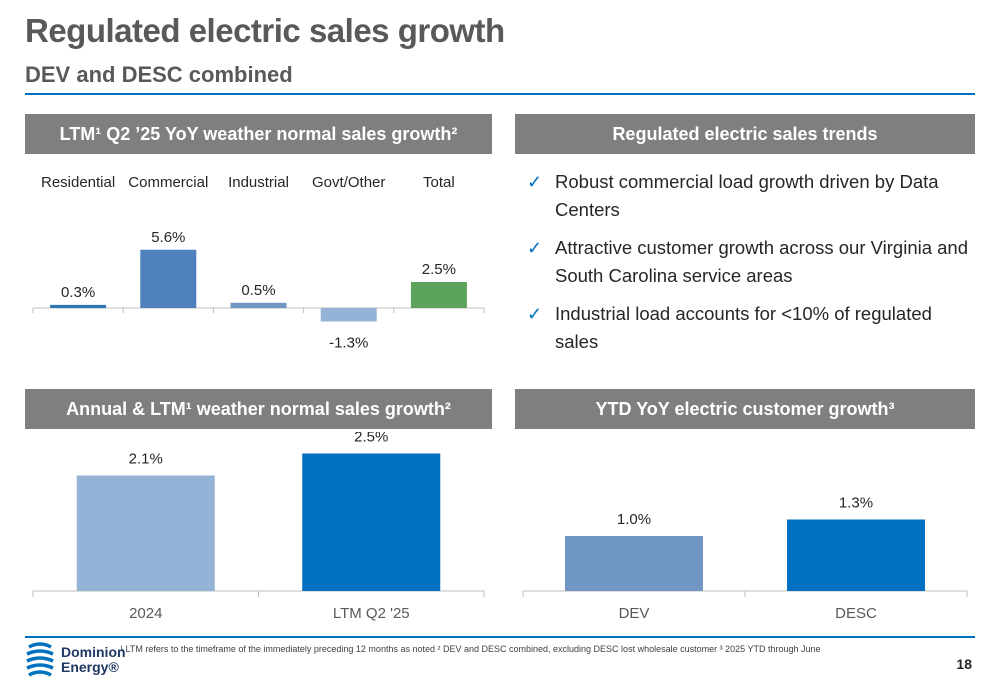 Image resolution: width=1000 pixels, height=685 pixels. What do you see at coordinates (265, 30) in the screenshot?
I see `page-title: Regulated electric sales growth` at bounding box center [265, 30].